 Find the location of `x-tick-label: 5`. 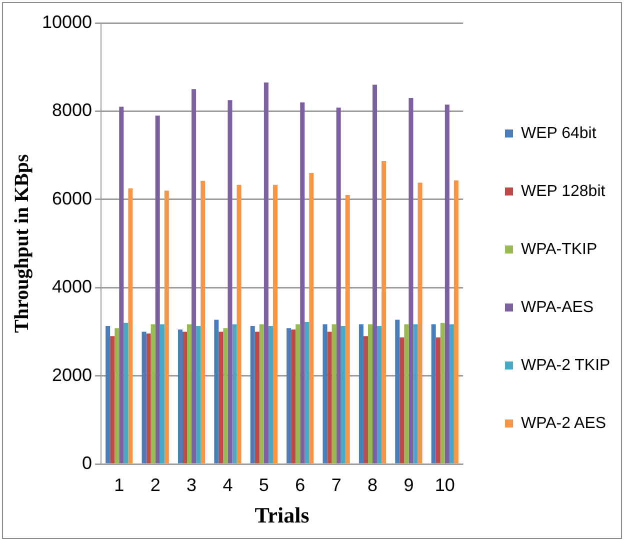

x-tick-label: 5 is located at coordinates (263, 484).